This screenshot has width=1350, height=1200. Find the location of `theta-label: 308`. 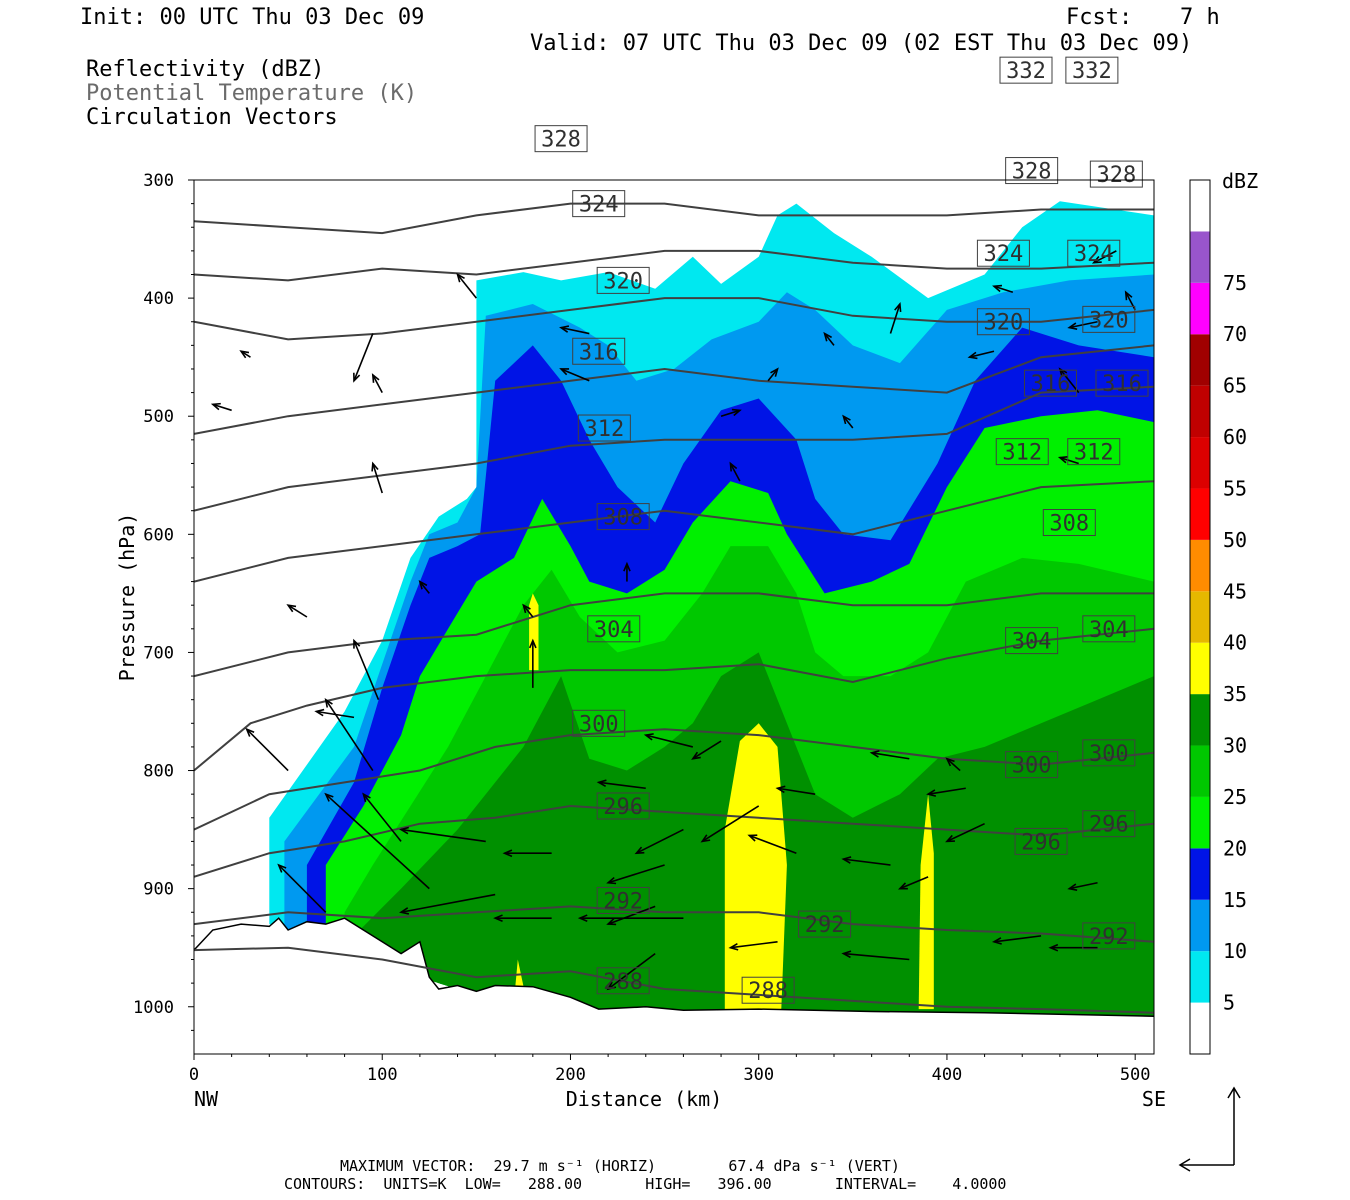

theta-label: 308 is located at coordinates (1069, 524).